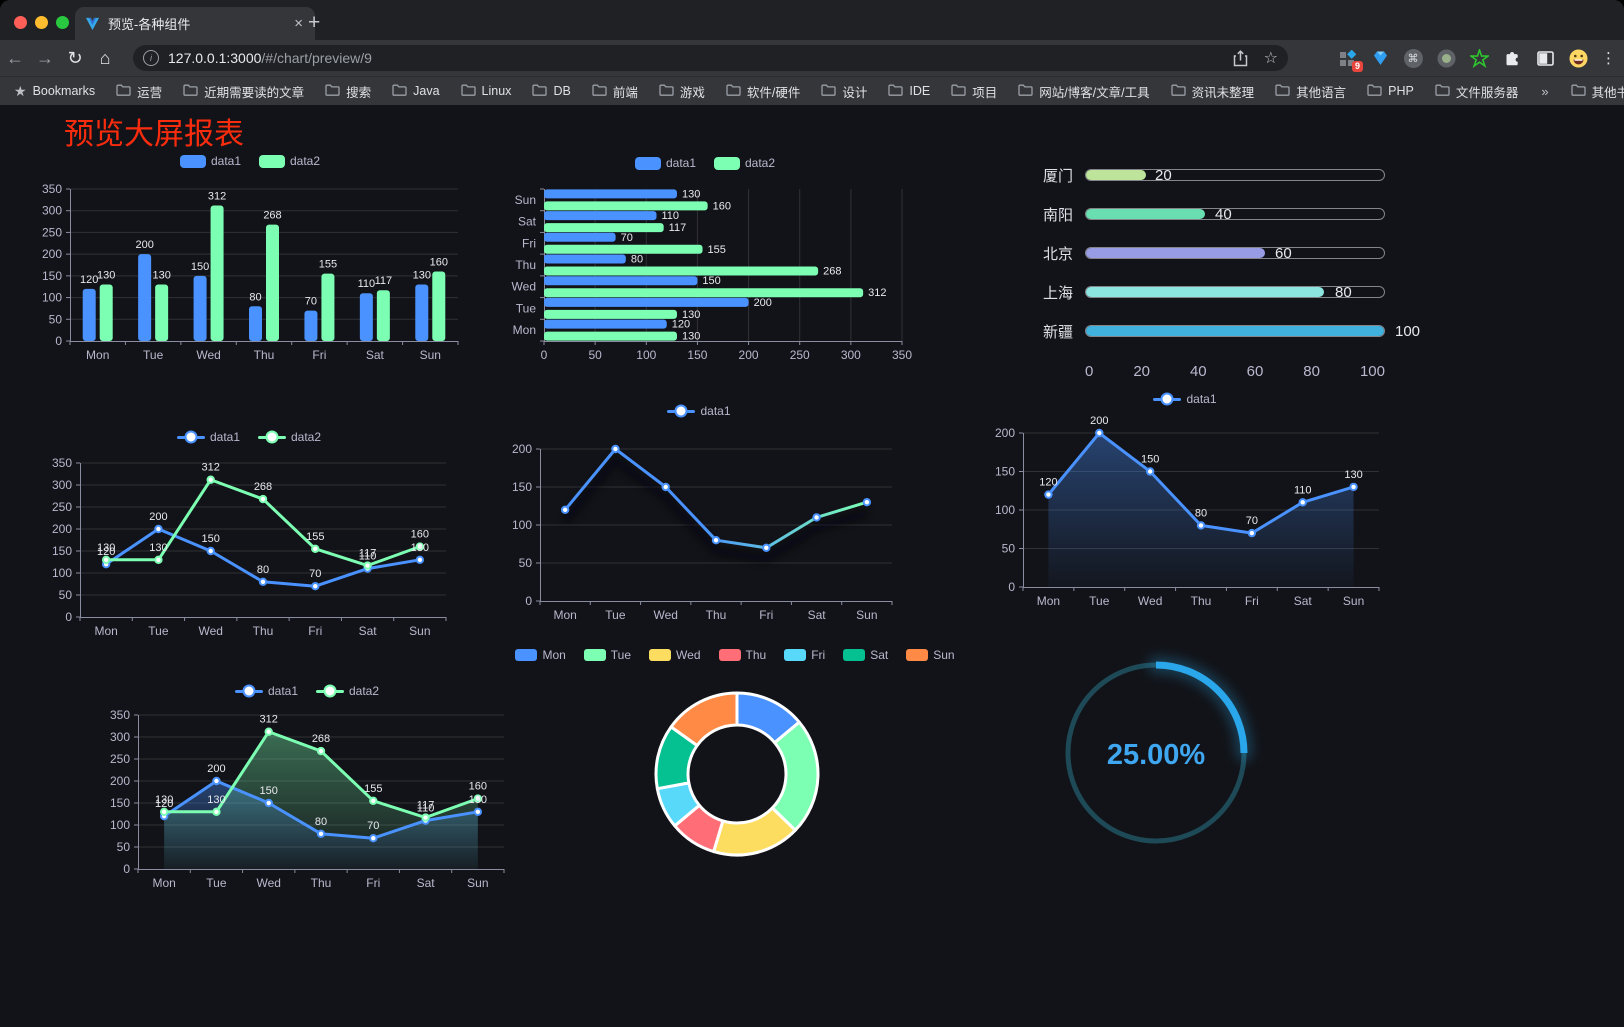  I want to click on bookmark-folder-网站/博客/文章/工具: 网站/博客/文章/工具, so click(1084, 91).